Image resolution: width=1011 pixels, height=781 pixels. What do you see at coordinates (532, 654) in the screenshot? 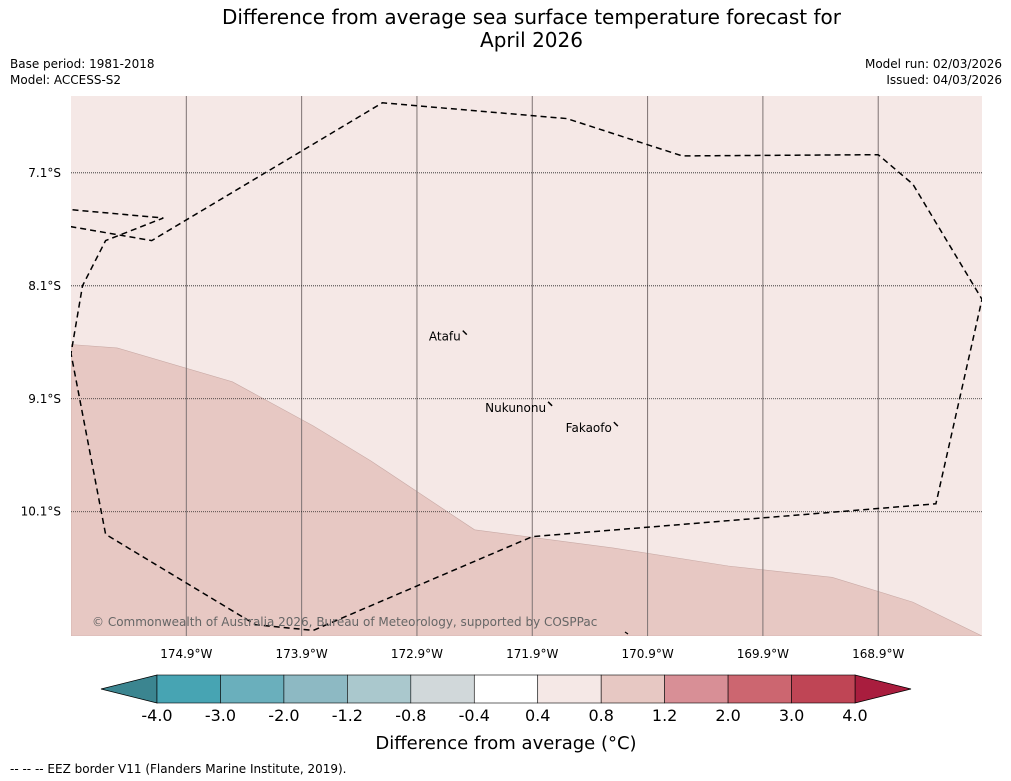
I see `x-tick-label: 171.9°W` at bounding box center [532, 654].